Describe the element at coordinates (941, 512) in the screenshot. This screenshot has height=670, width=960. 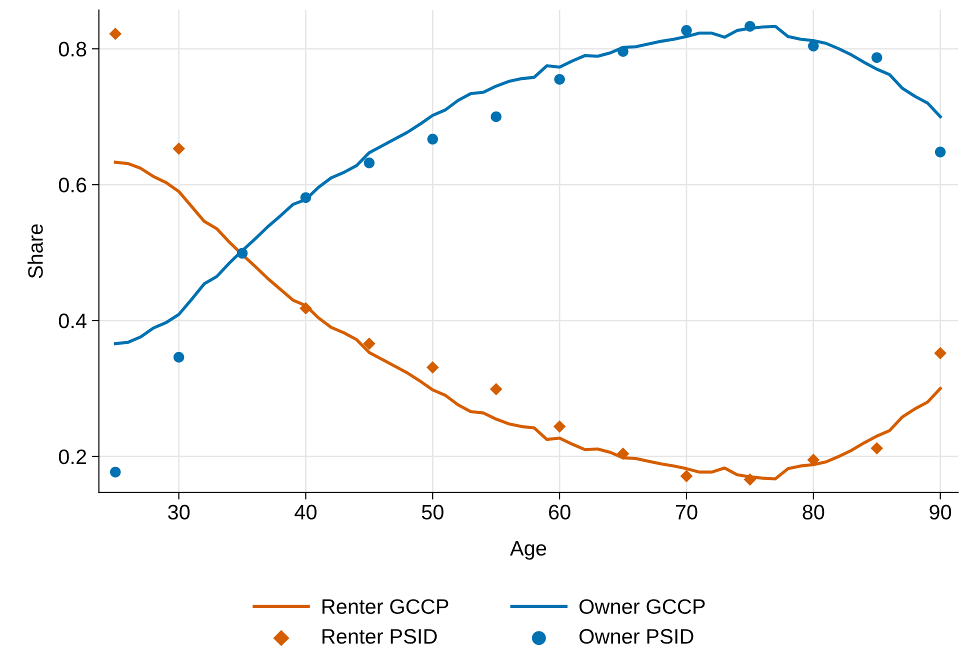
I see `x-tick-label: 90` at that location.